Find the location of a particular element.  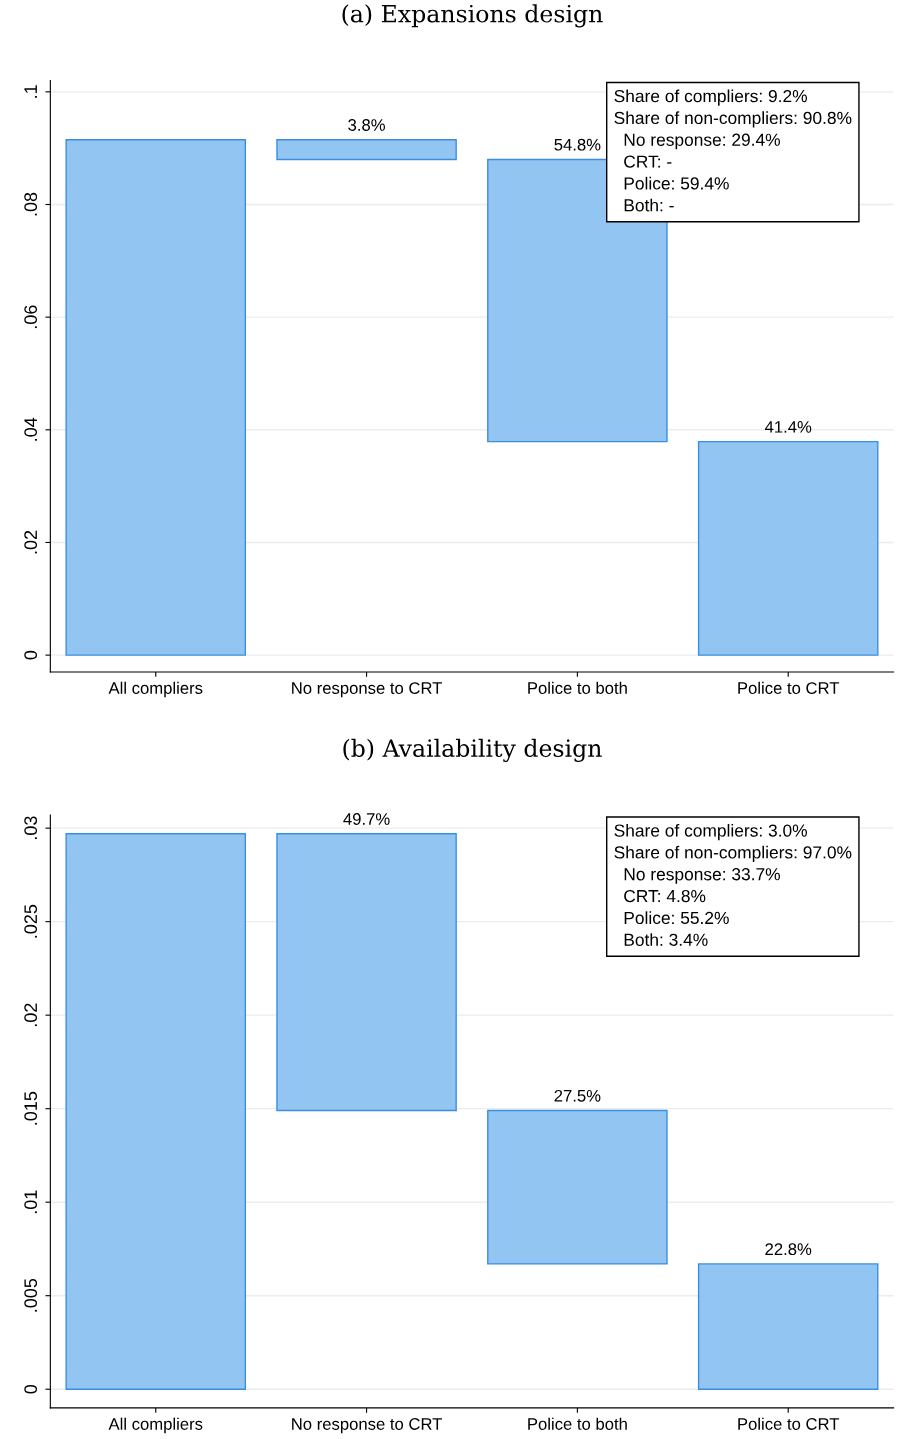

y-tick-label: .015 is located at coordinates (31, 1108).